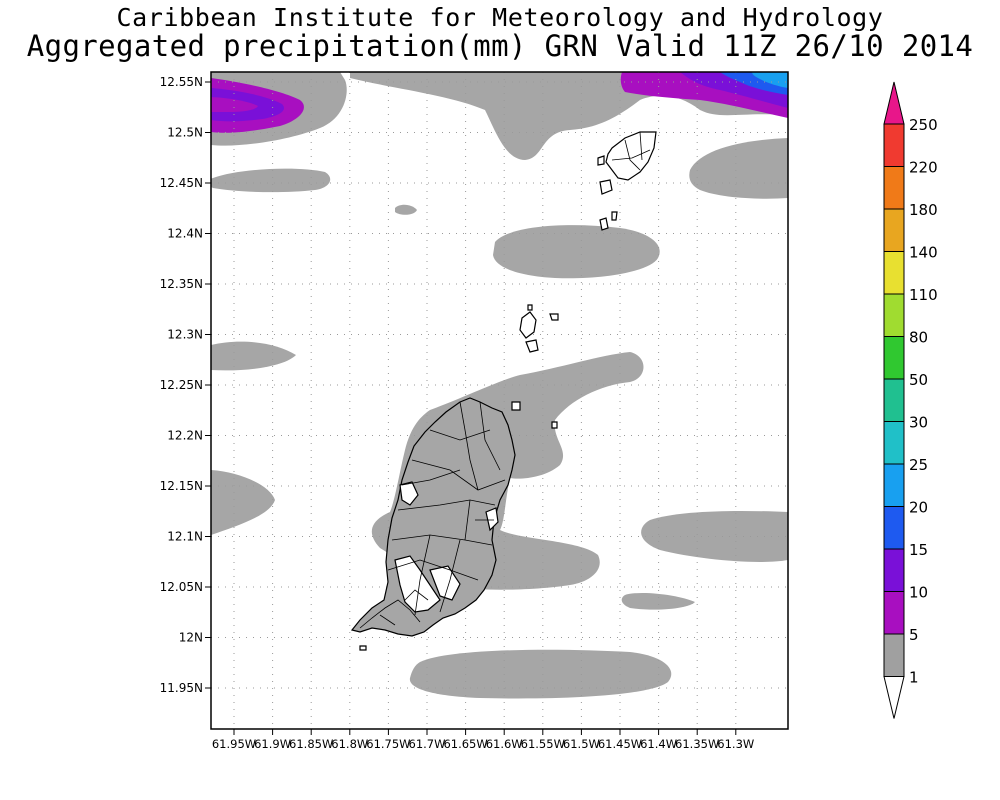 The height and width of the screenshot is (800, 1000). I want to click on lon-tick-label: 61.65W, so click(465, 744).